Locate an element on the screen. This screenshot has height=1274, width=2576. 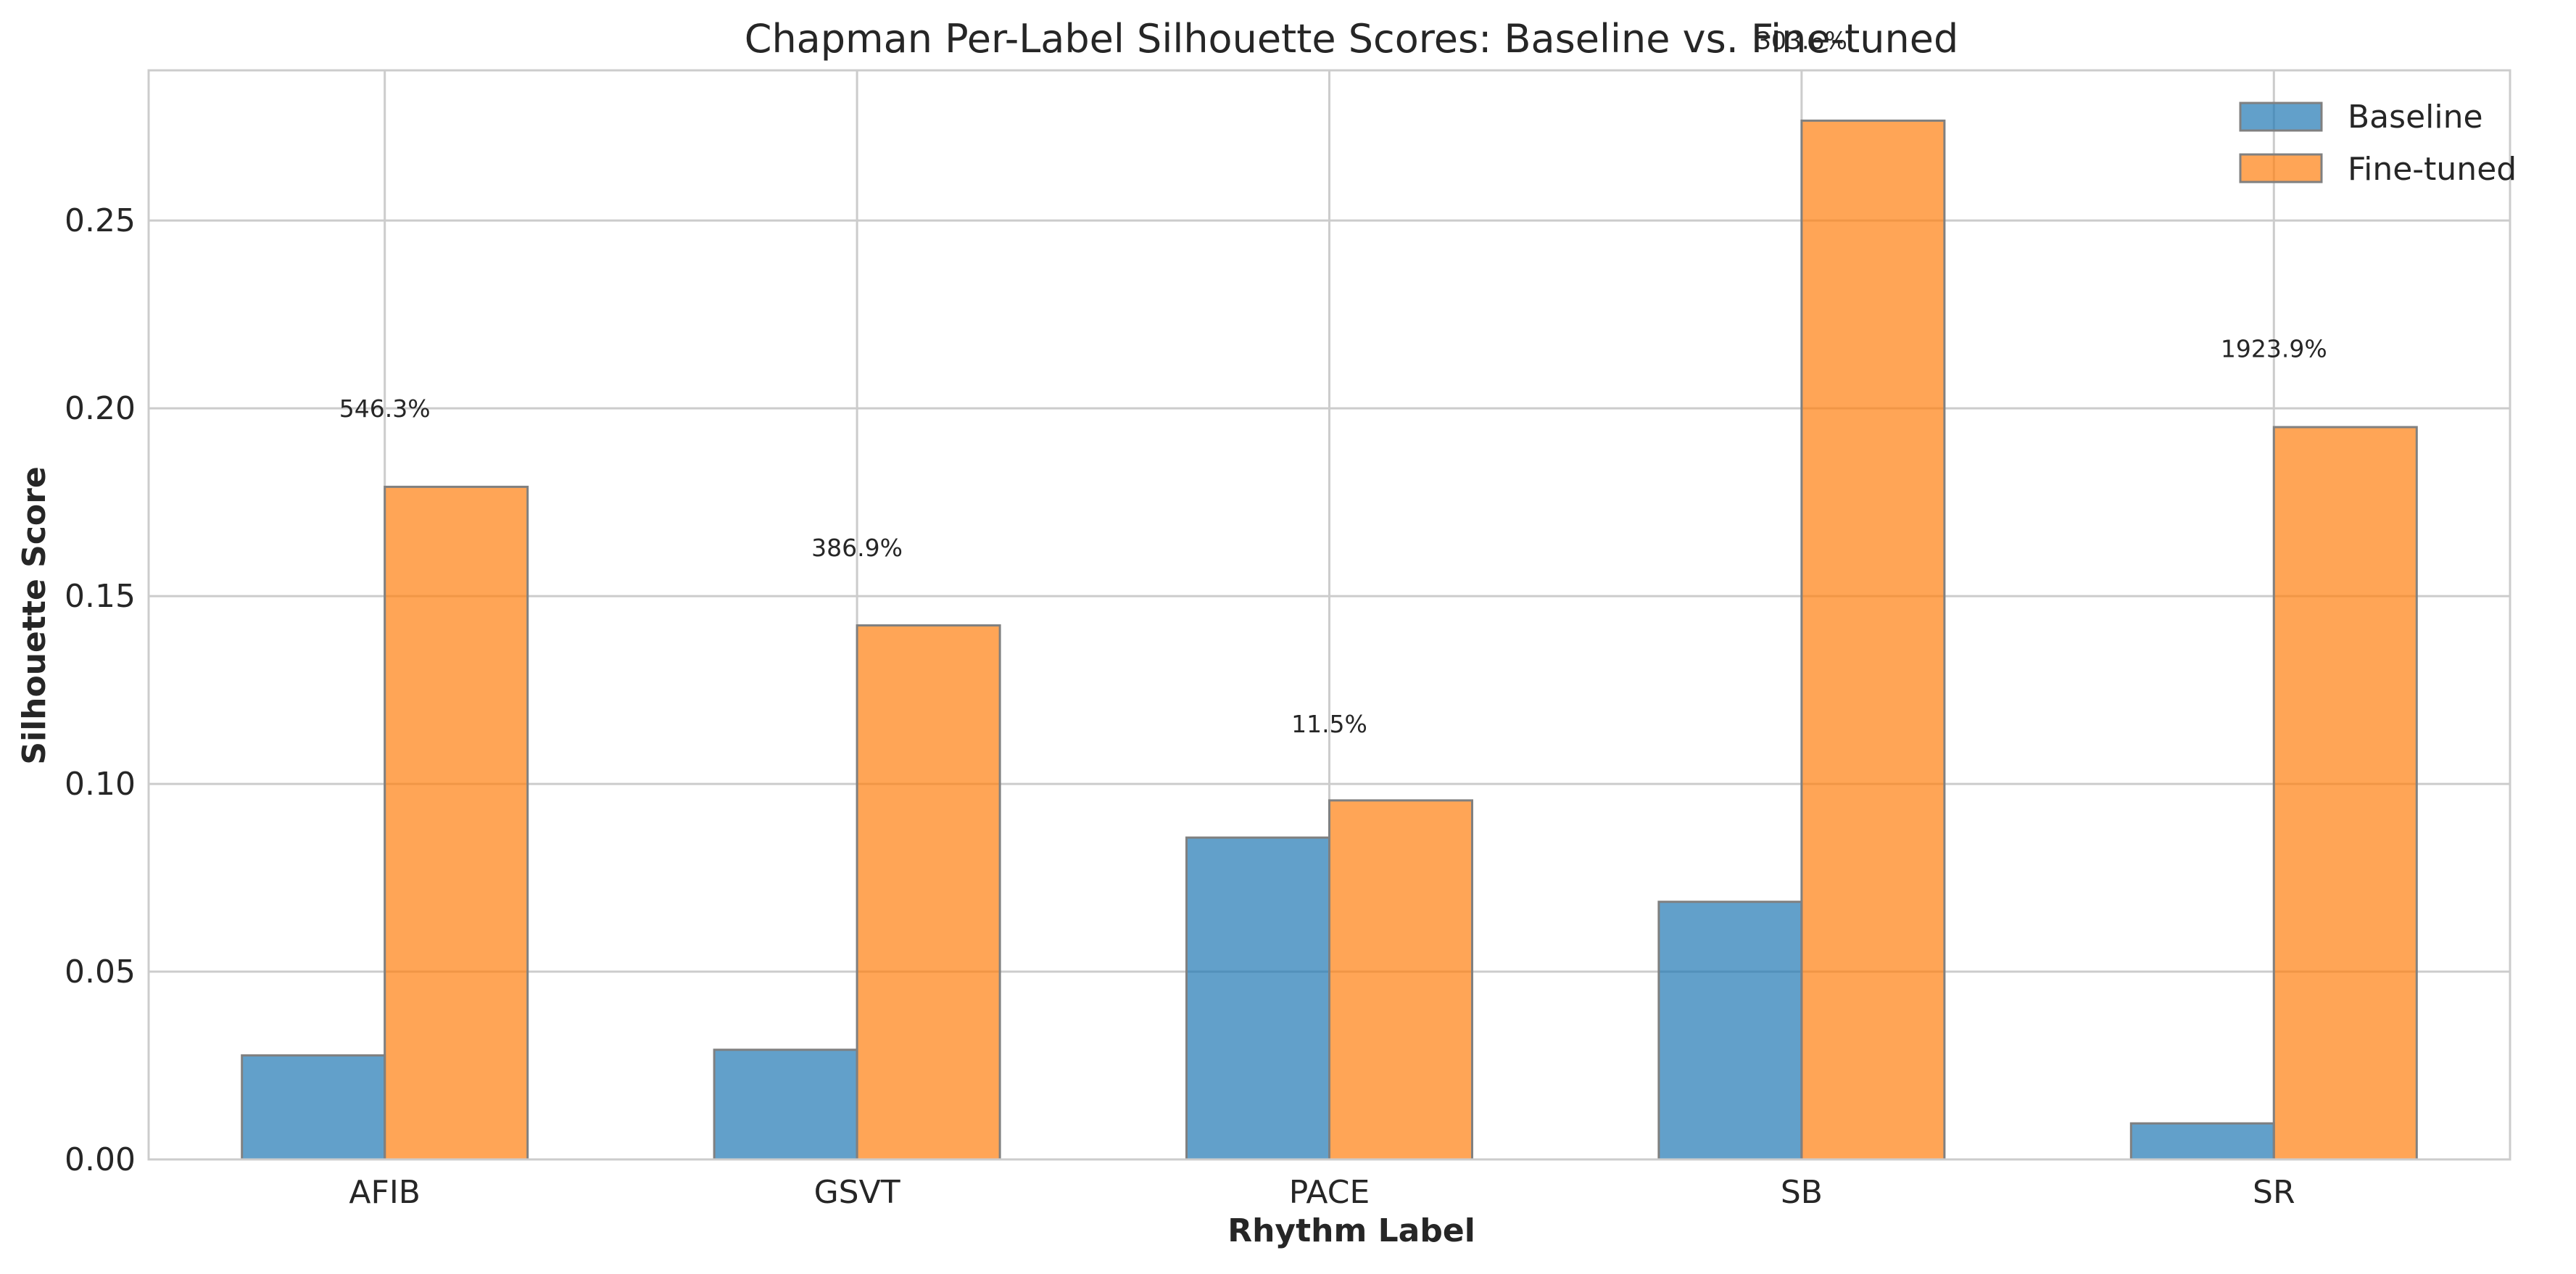
bar-baseline-sb is located at coordinates (1730, 1031).